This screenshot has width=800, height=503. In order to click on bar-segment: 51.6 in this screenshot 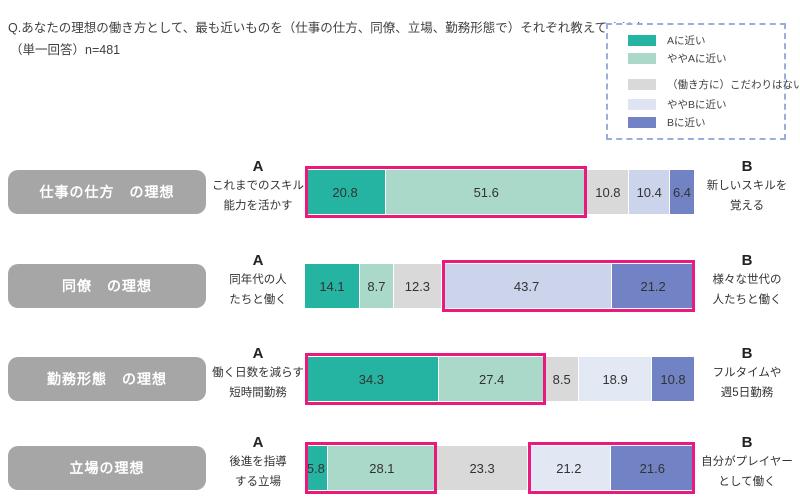, I will do `click(487, 192)`.